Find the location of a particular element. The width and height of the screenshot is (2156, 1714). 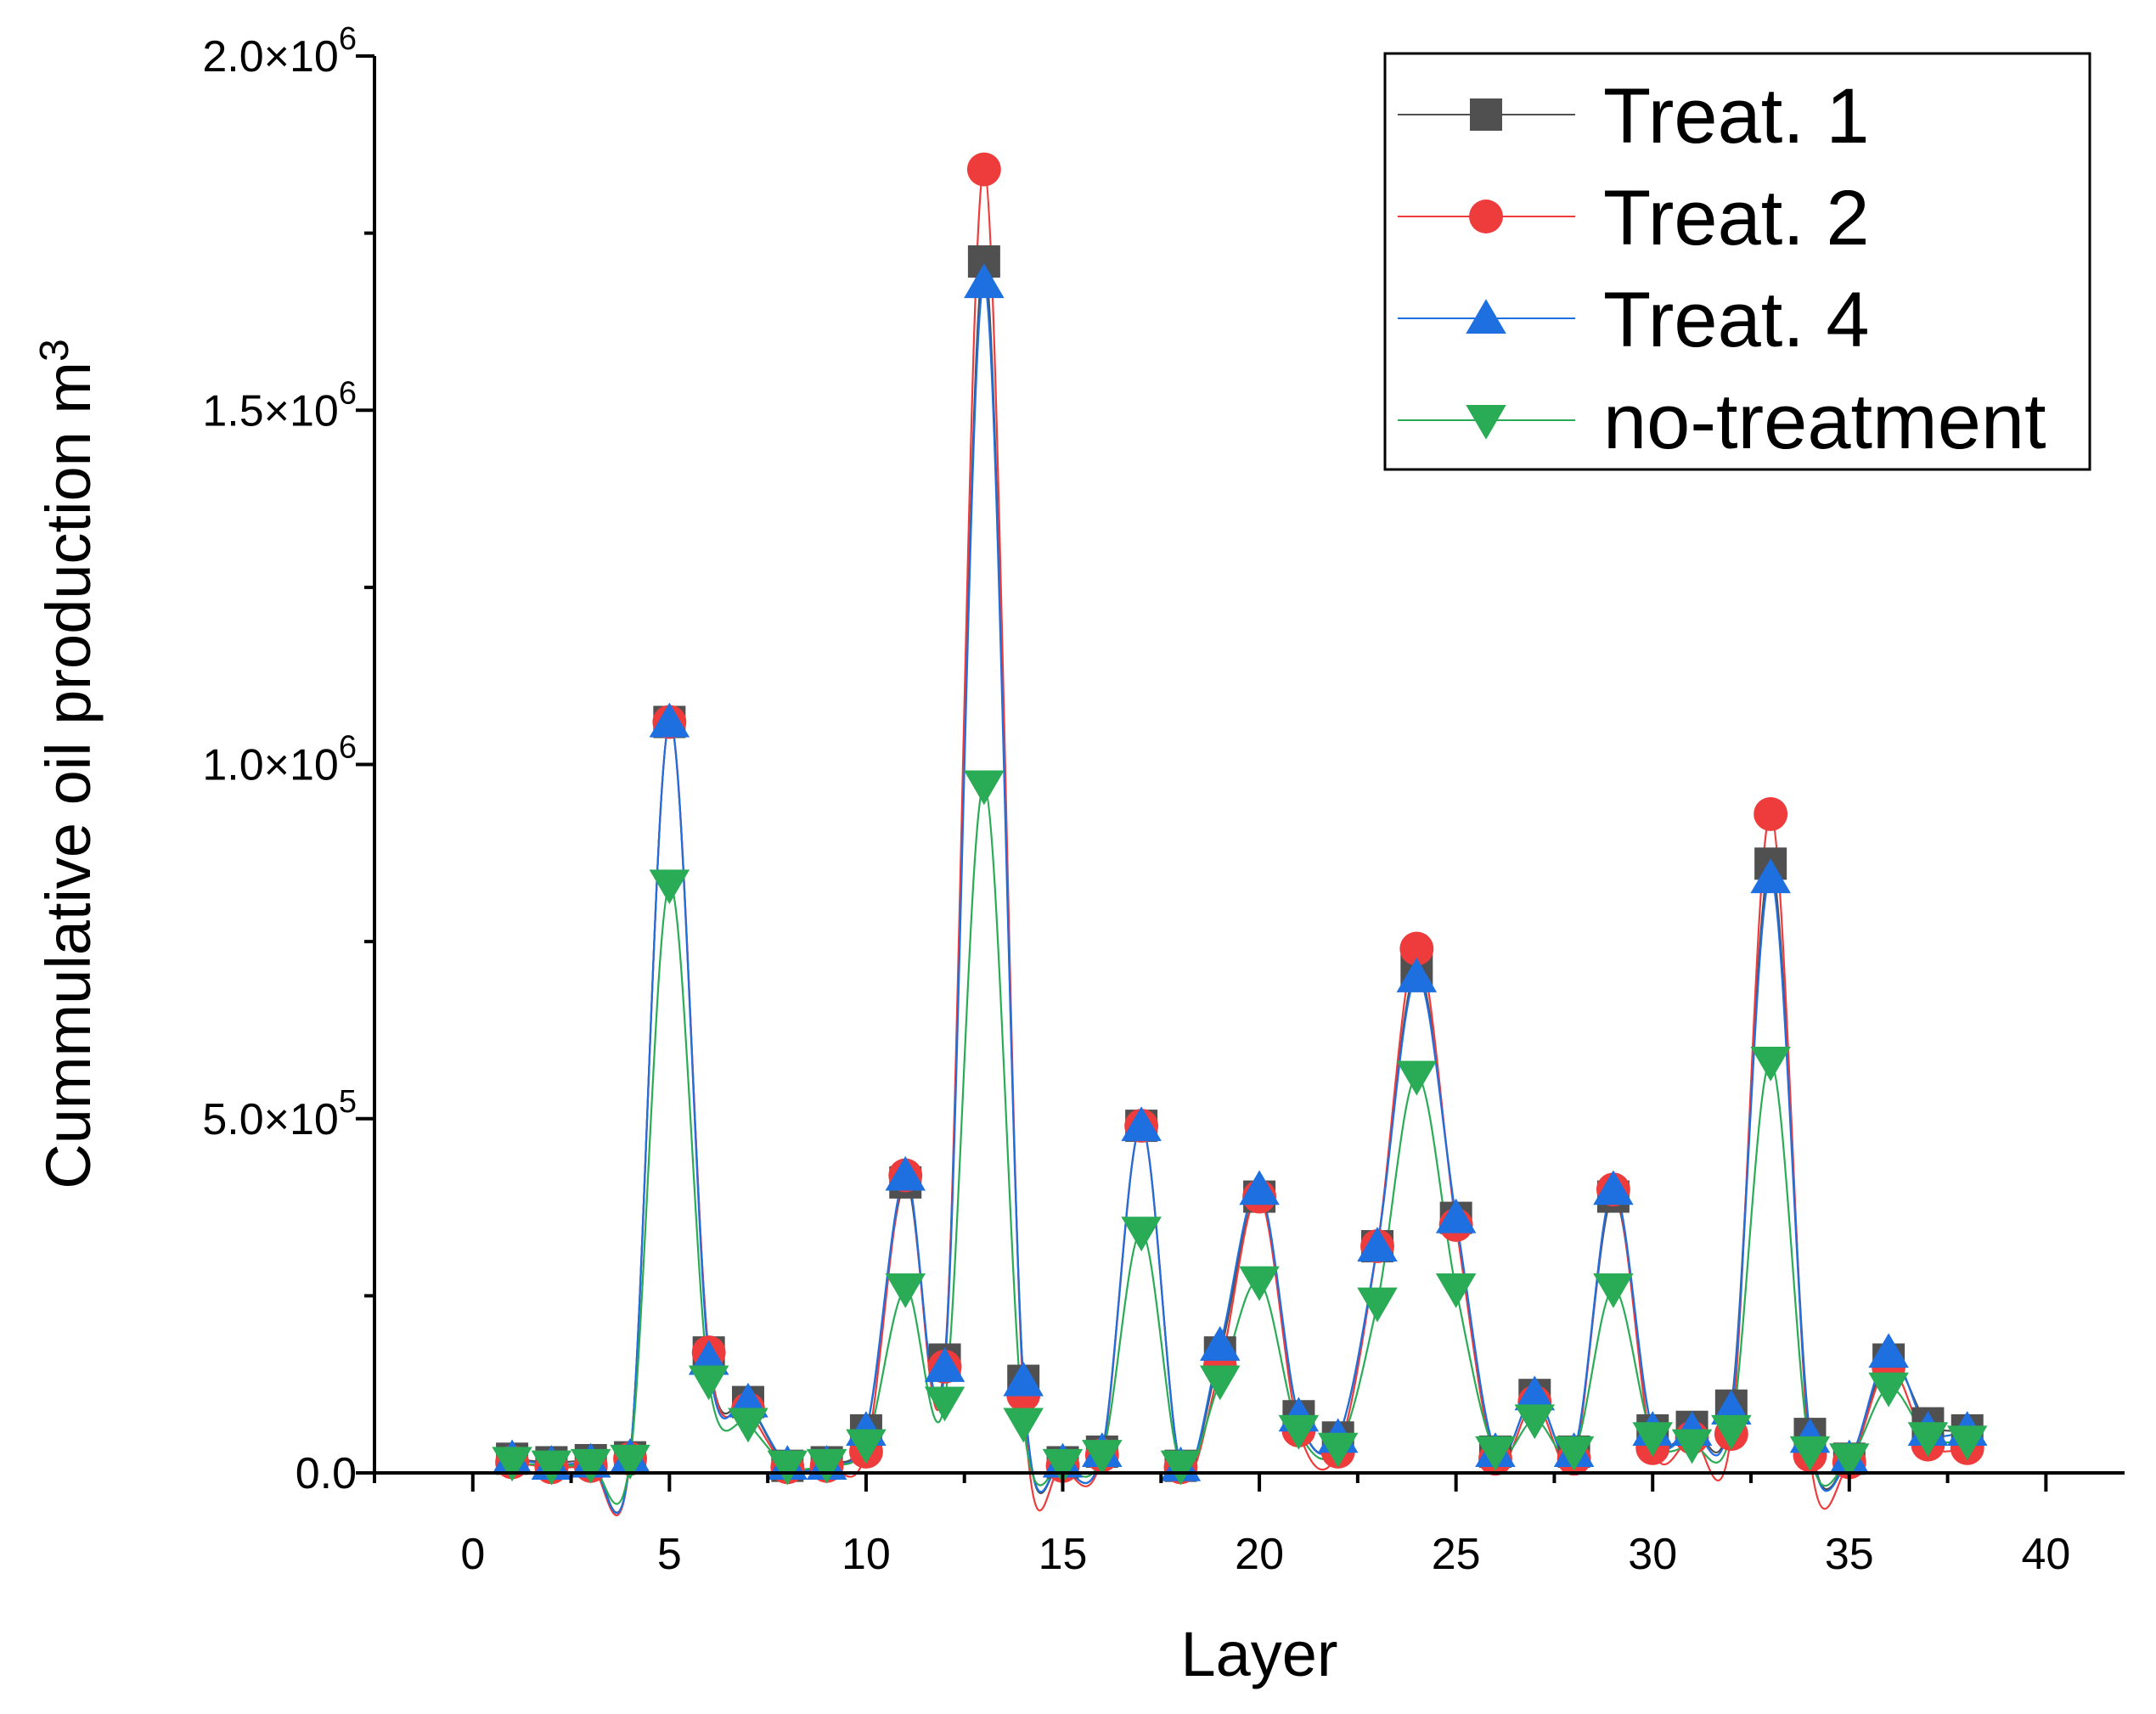

x-tick-label: 20 is located at coordinates (1259, 1554).